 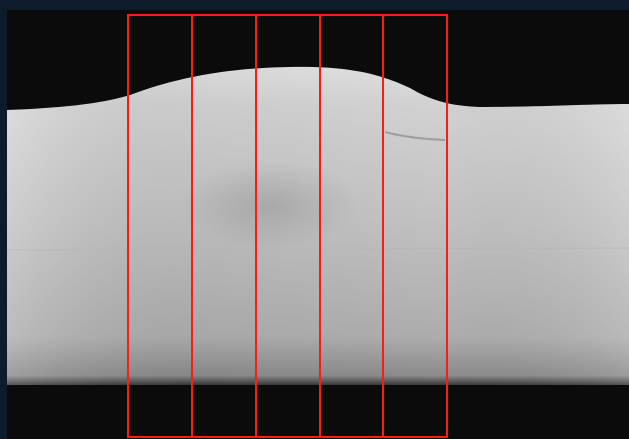 What do you see at coordinates (415, 136) in the screenshot?
I see `crease` at bounding box center [415, 136].